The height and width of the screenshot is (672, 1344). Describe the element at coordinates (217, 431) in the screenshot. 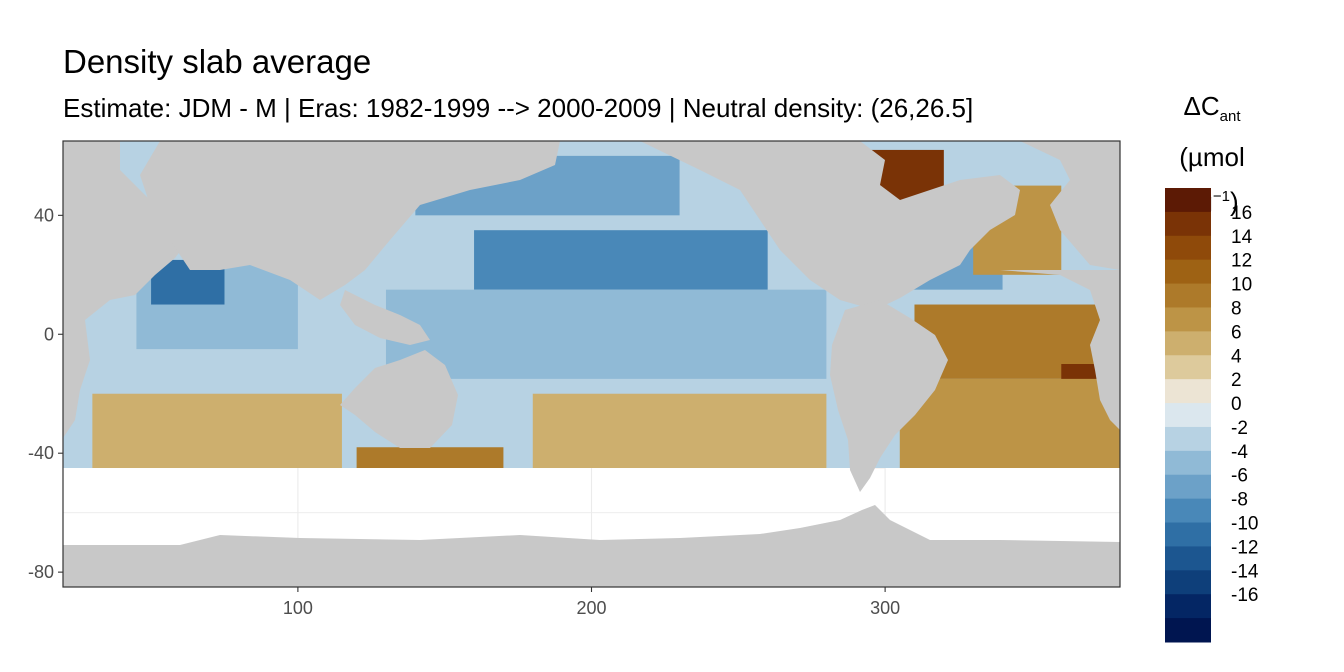

I see `region-indian-ocean-south` at that location.